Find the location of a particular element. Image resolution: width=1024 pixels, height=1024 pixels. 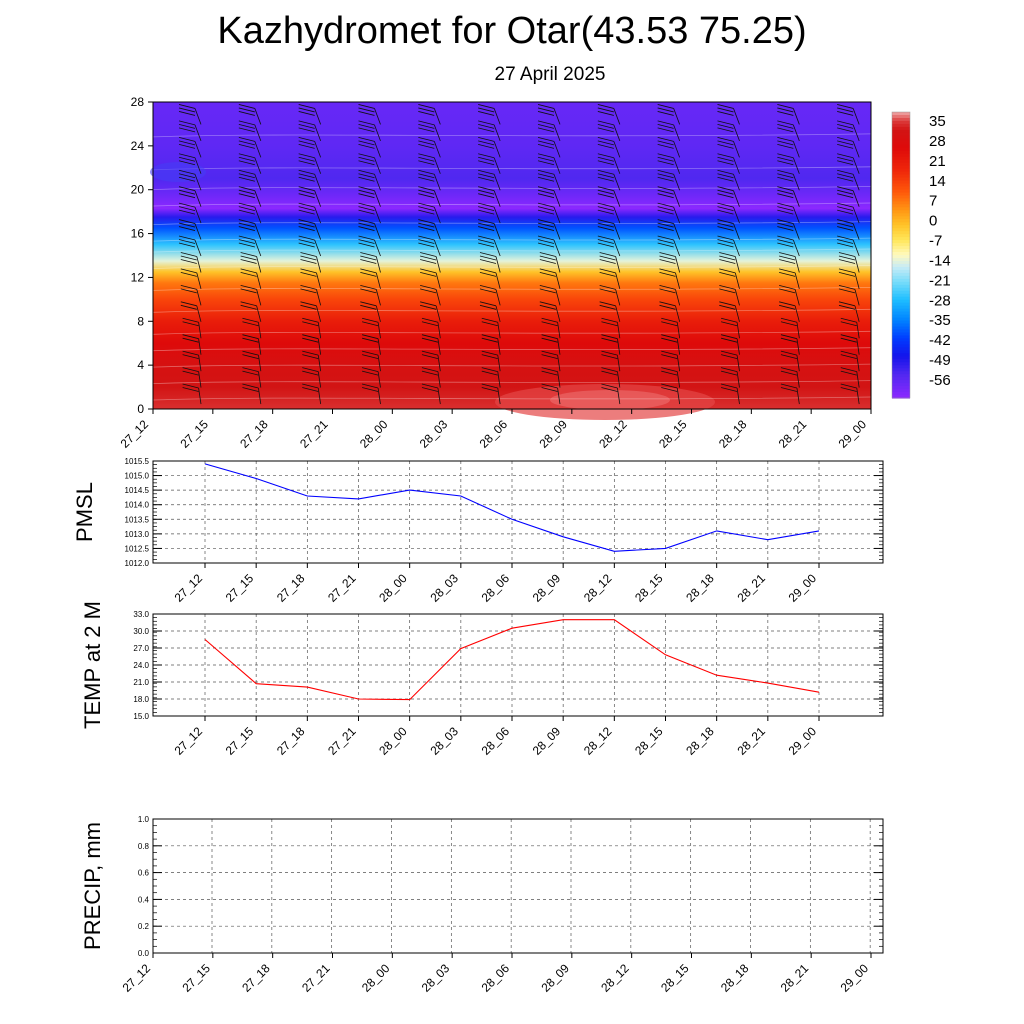

y-tick-label: 33.0 is located at coordinates (141, 614).